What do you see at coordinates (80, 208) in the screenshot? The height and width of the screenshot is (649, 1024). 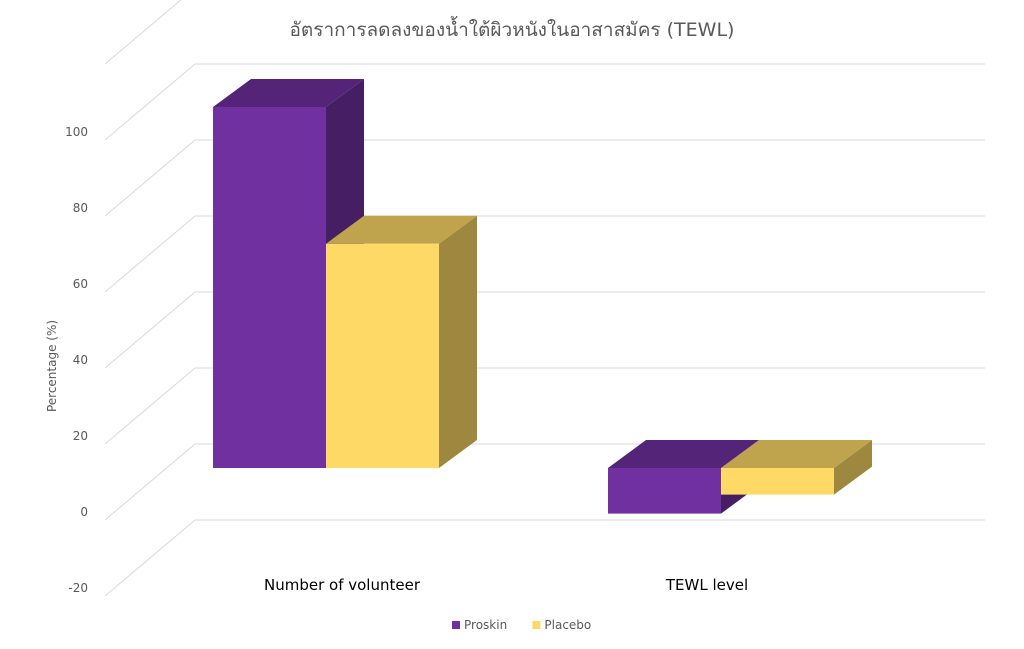 I see `y-tick-label: 80` at bounding box center [80, 208].